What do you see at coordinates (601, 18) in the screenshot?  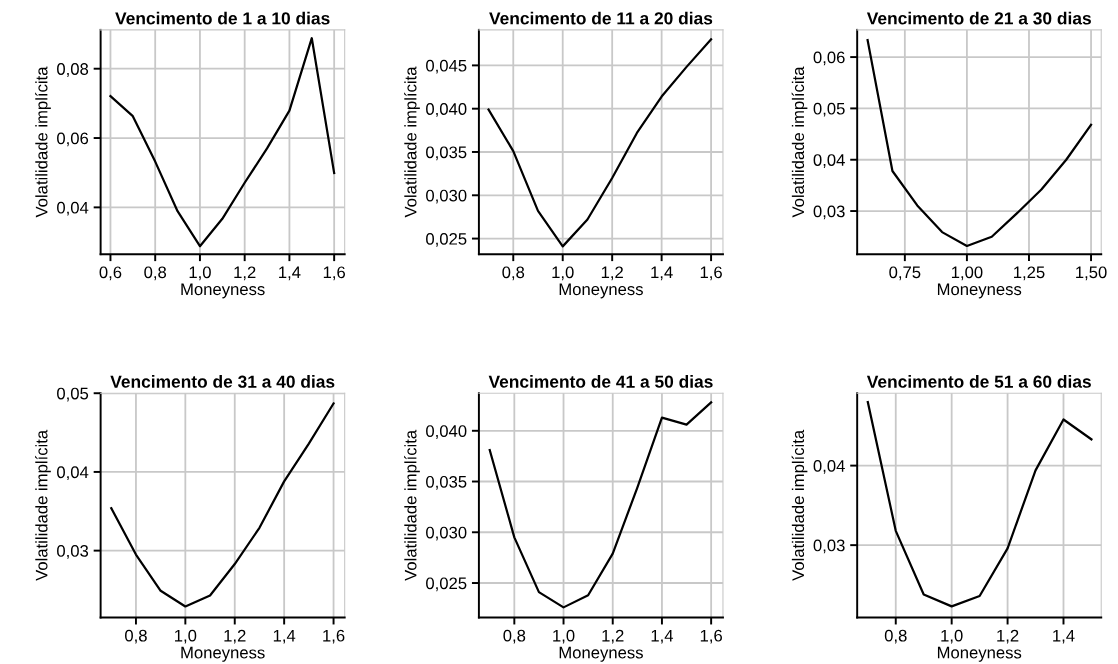 I see `chart-title: Vencimento de 11 a 20 dias` at bounding box center [601, 18].